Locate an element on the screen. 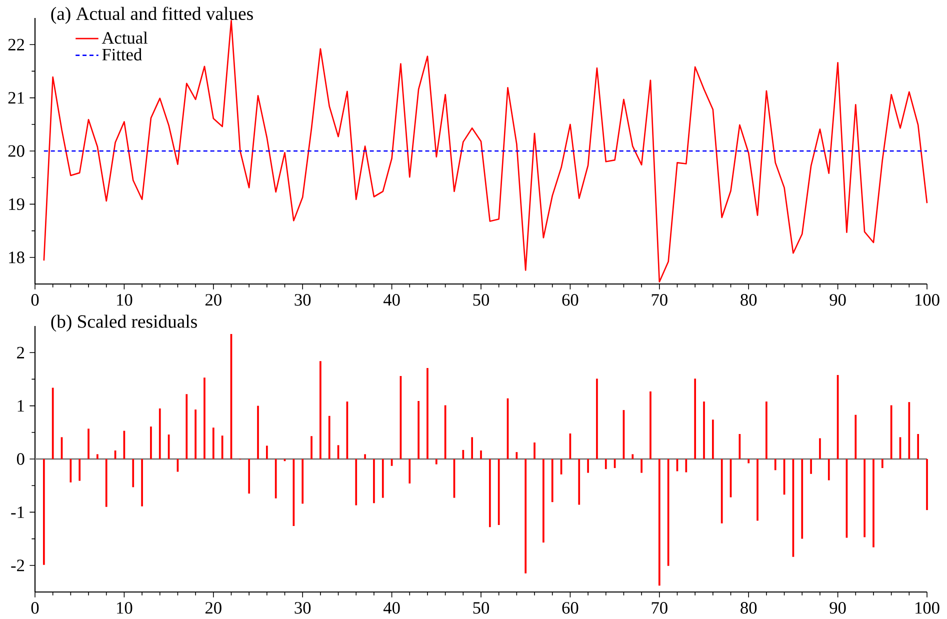 The width and height of the screenshot is (947, 619). chart-title: (b) Scaled residuals is located at coordinates (124, 323).